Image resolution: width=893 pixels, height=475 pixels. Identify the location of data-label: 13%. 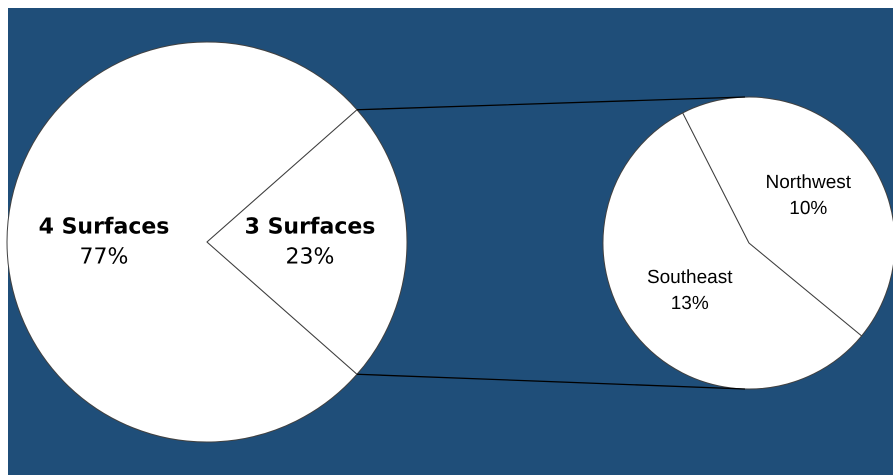
(689, 303).